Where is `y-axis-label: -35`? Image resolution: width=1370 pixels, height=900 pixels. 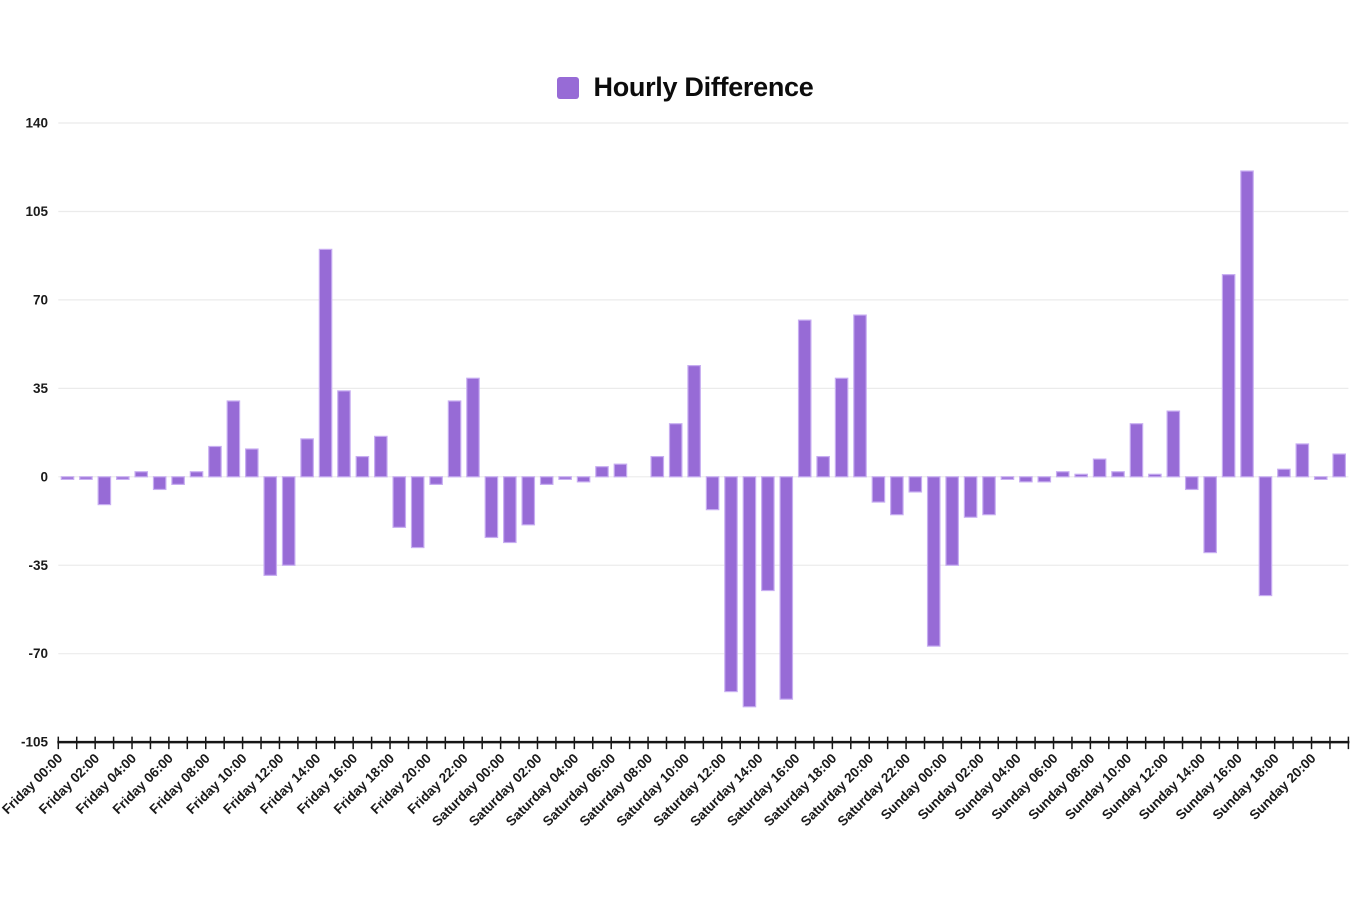 y-axis-label: -35 is located at coordinates (38, 565).